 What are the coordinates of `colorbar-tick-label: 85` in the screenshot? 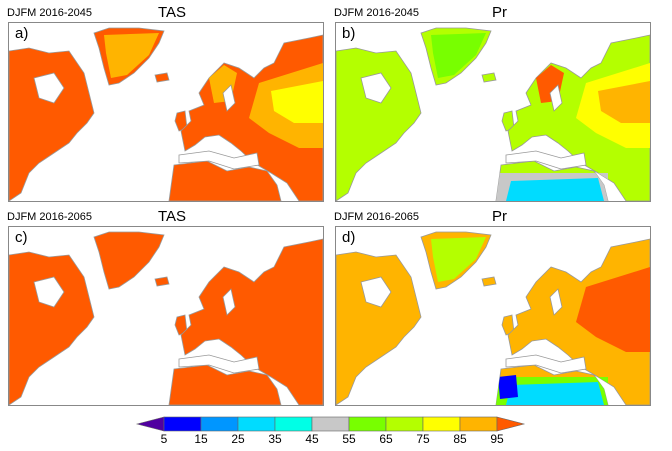 It's located at (460, 439).